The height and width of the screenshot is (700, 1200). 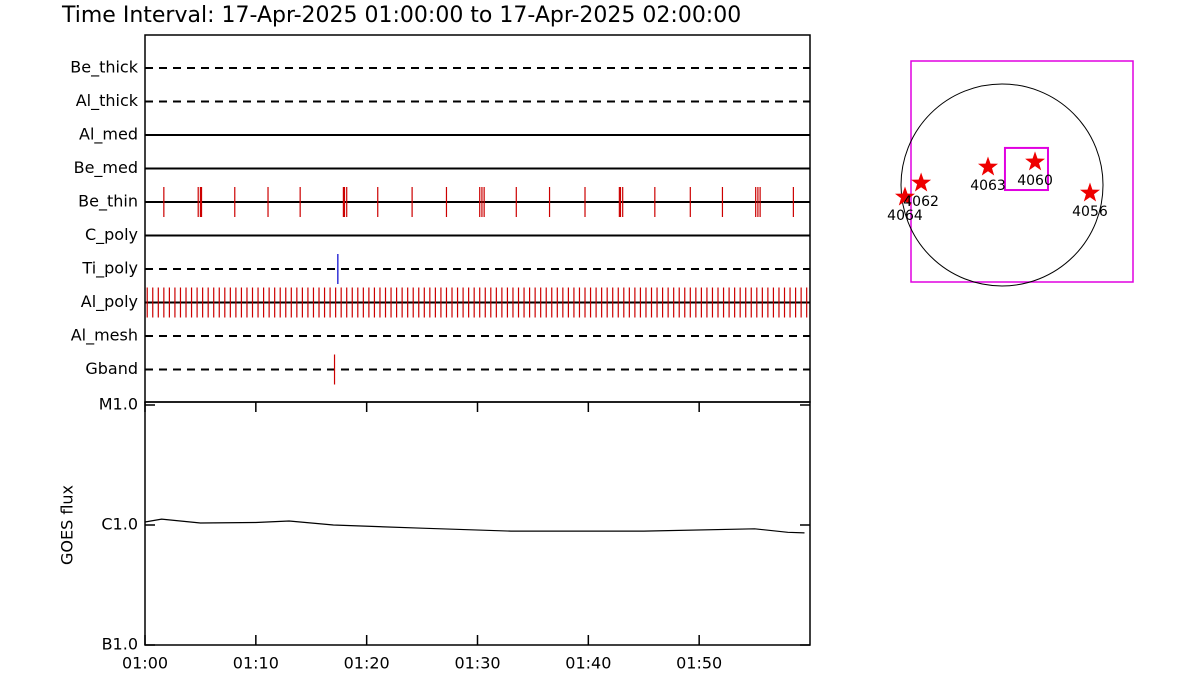 I want to click on region-label: 4062, so click(x=921, y=202).